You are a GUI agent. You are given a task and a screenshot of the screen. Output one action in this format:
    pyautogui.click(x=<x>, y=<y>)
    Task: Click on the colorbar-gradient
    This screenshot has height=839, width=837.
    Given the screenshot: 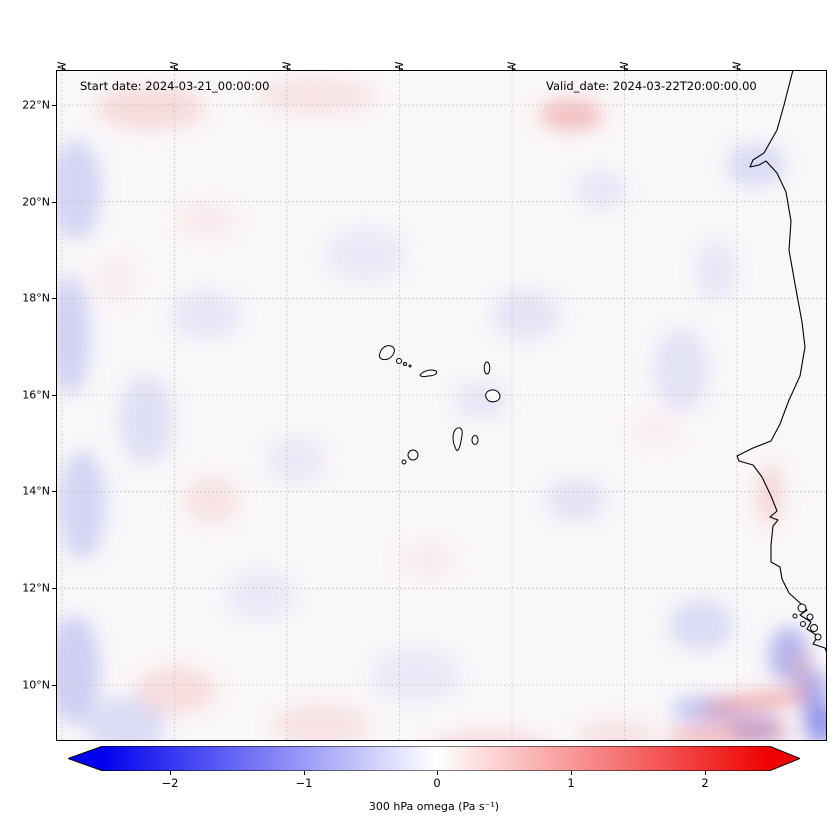 What is the action you would take?
    pyautogui.click(x=434, y=758)
    